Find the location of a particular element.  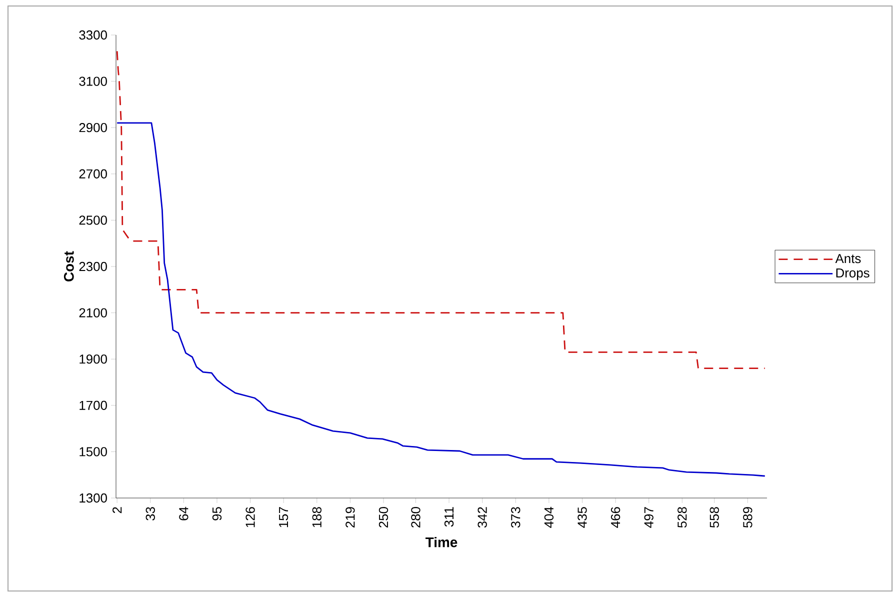

y-tick-label: 3100 is located at coordinates (93, 81).